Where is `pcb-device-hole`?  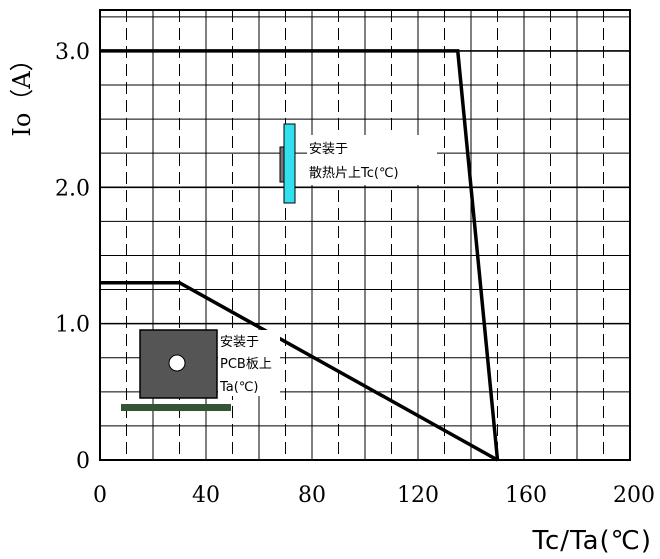
pcb-device-hole is located at coordinates (177, 363).